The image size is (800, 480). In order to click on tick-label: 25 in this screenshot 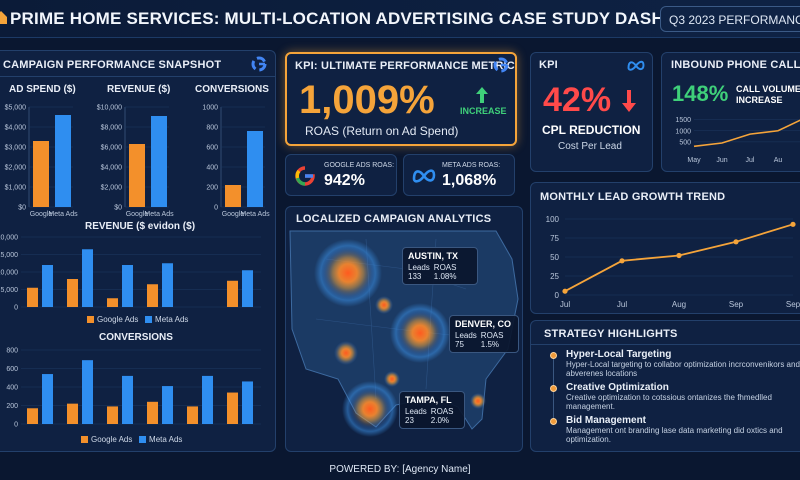, I will do `click(554, 276)`.